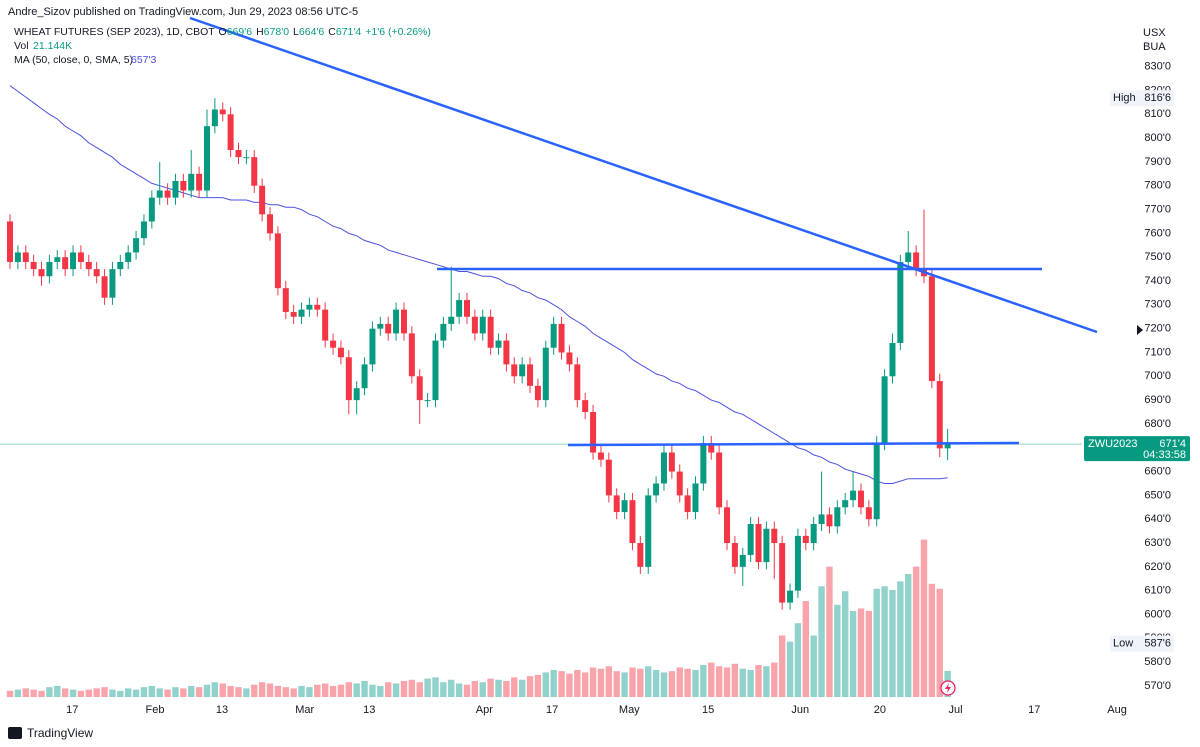  I want to click on x-tick-label: Jul, so click(955, 710).